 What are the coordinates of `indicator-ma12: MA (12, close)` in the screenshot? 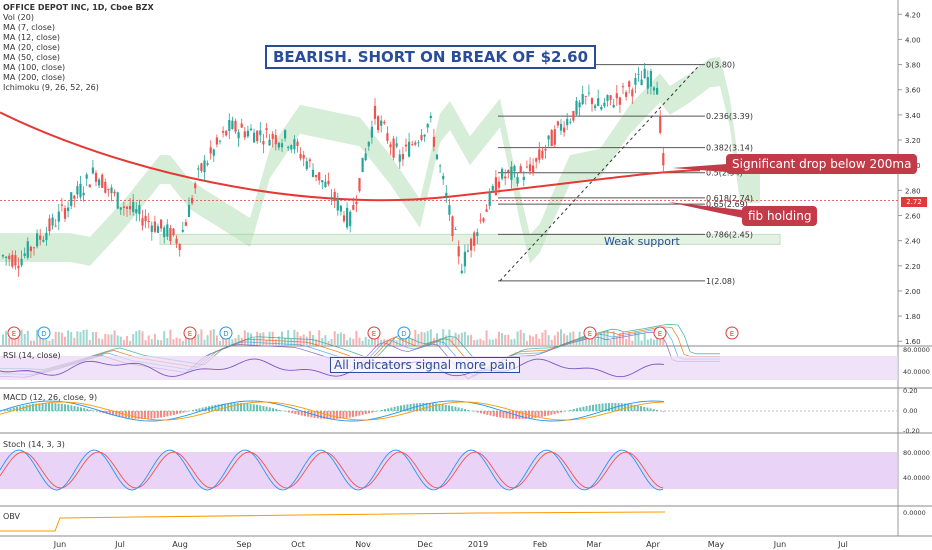 It's located at (32, 37).